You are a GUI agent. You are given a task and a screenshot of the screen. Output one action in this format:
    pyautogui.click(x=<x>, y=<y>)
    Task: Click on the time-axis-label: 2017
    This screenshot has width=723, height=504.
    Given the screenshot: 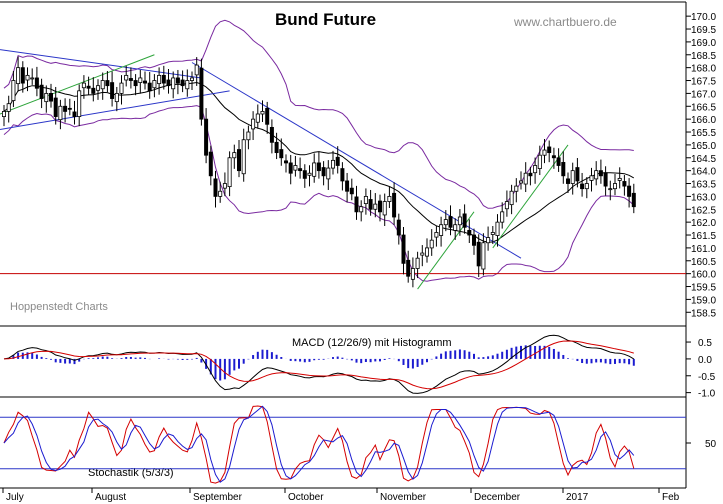 What is the action you would take?
    pyautogui.click(x=577, y=497)
    